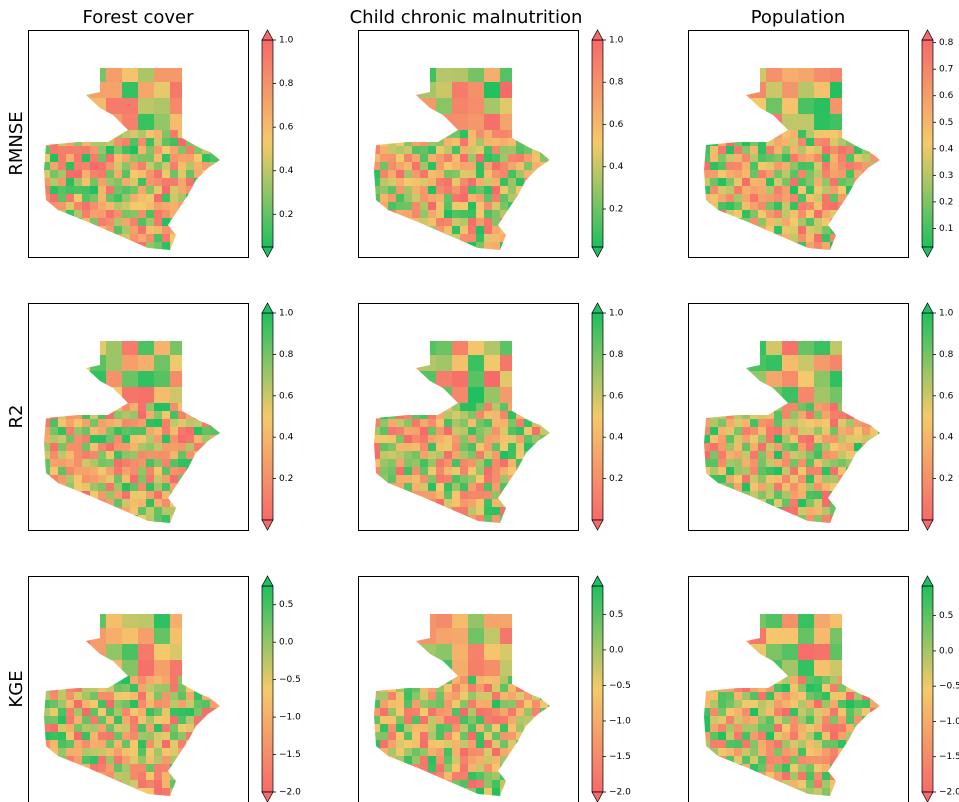 This screenshot has height=802, width=959. I want to click on colorbar-tick-label: 0.8, so click(616, 355).